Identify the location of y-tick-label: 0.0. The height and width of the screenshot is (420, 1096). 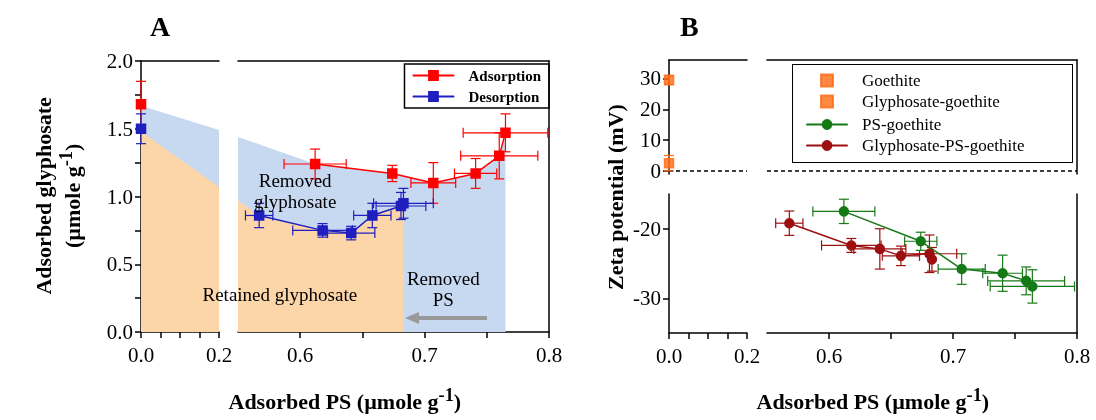
(119, 332).